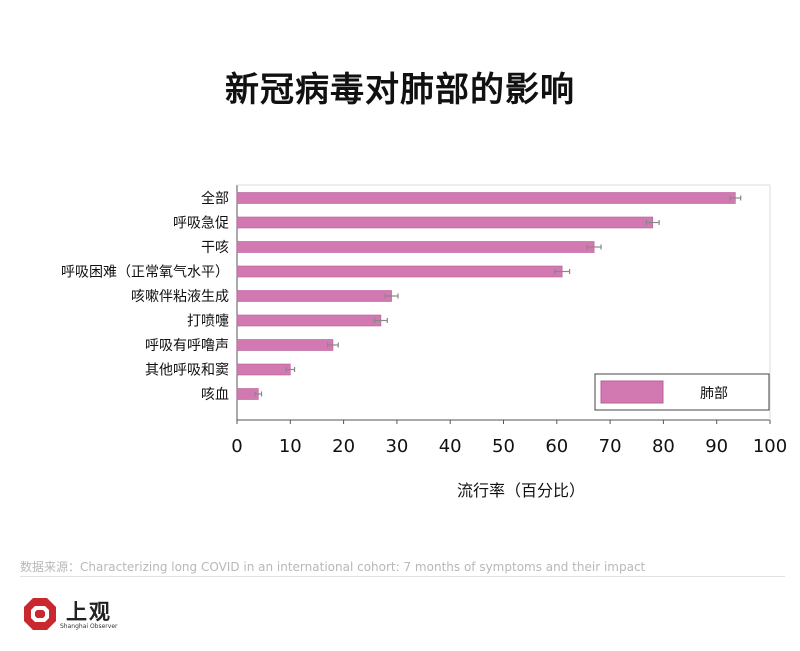 The image size is (800, 651). Describe the element at coordinates (290, 446) in the screenshot. I see `x-tick-label: 10` at that location.